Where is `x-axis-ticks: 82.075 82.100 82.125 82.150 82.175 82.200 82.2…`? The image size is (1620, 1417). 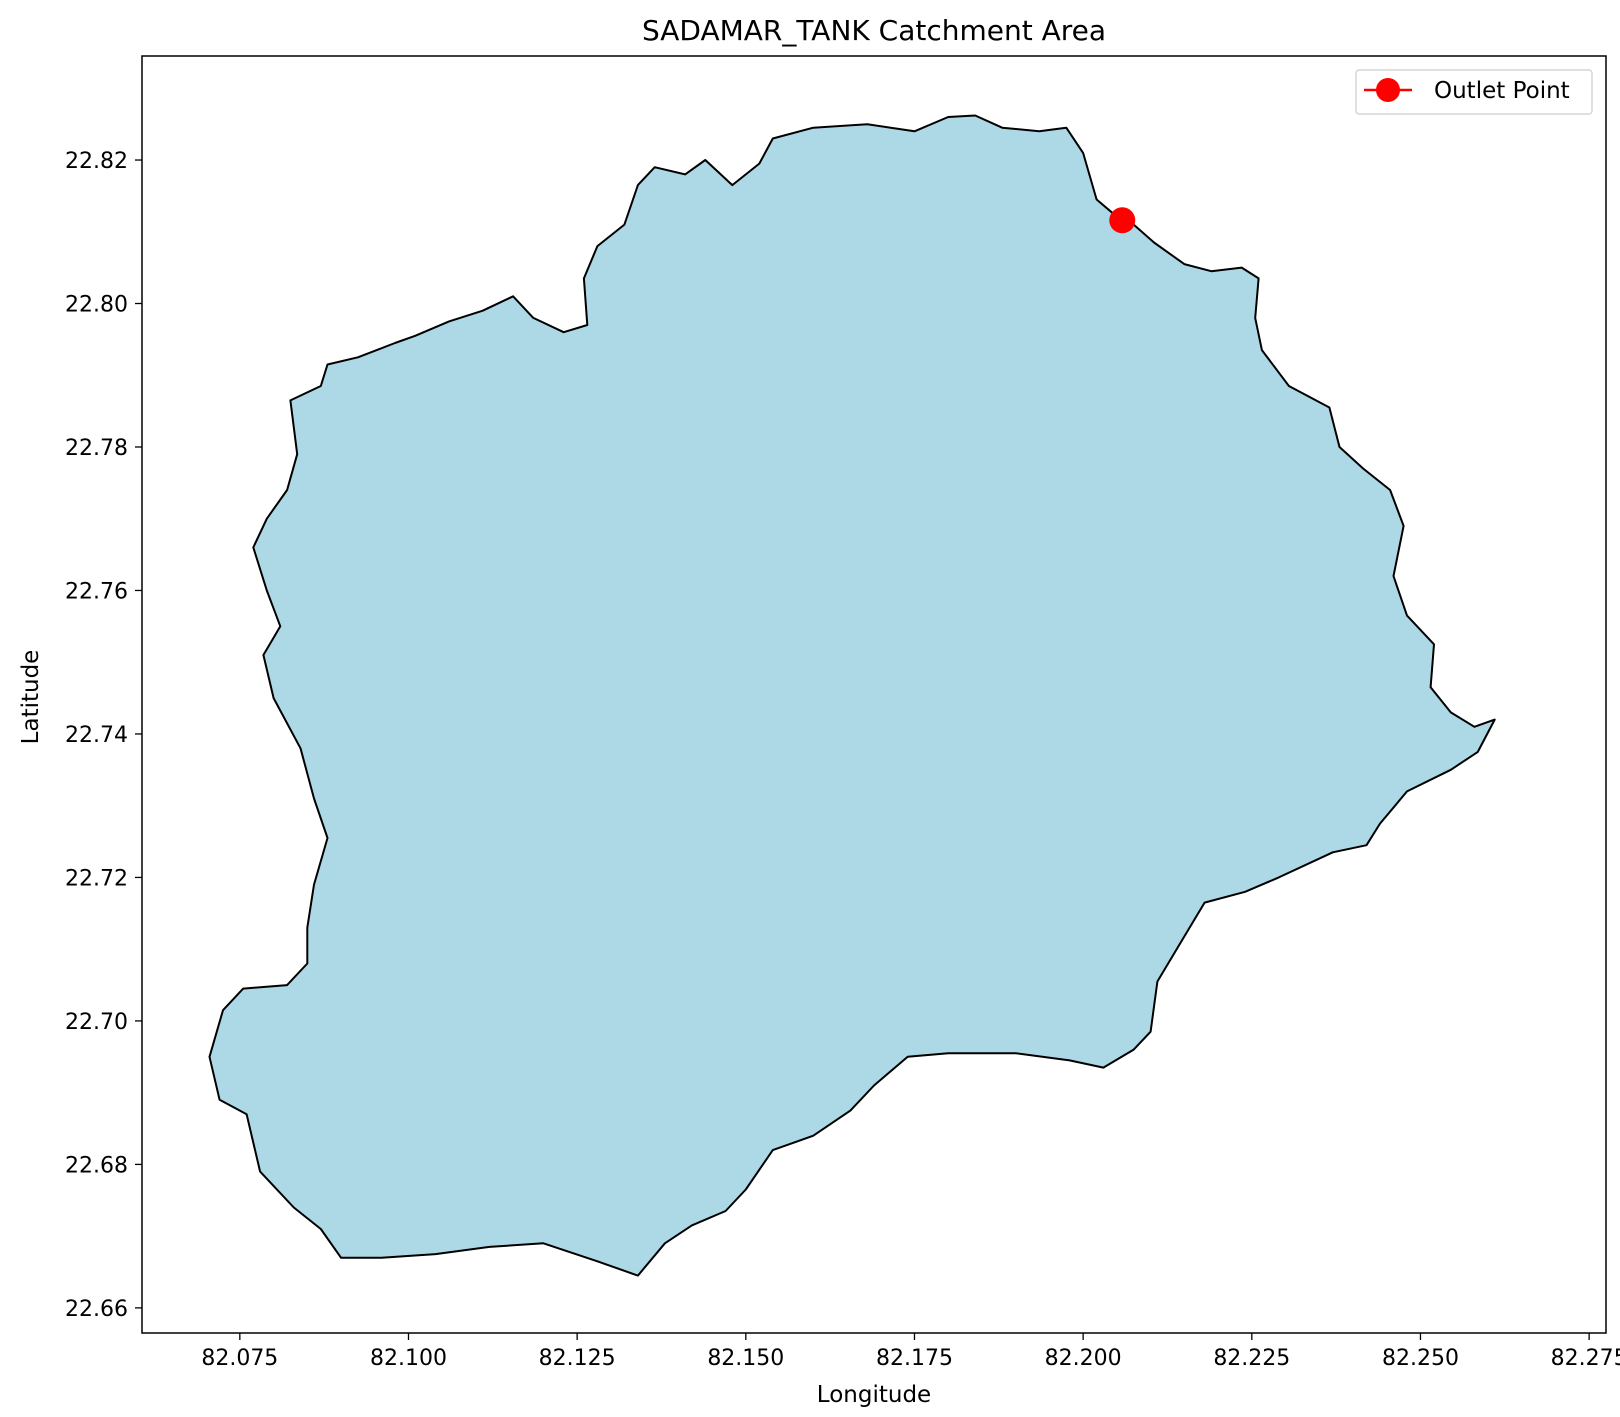 x-axis-ticks: 82.075 82.100 82.125 82.150 82.175 82.200 82.2… is located at coordinates (910, 1352).